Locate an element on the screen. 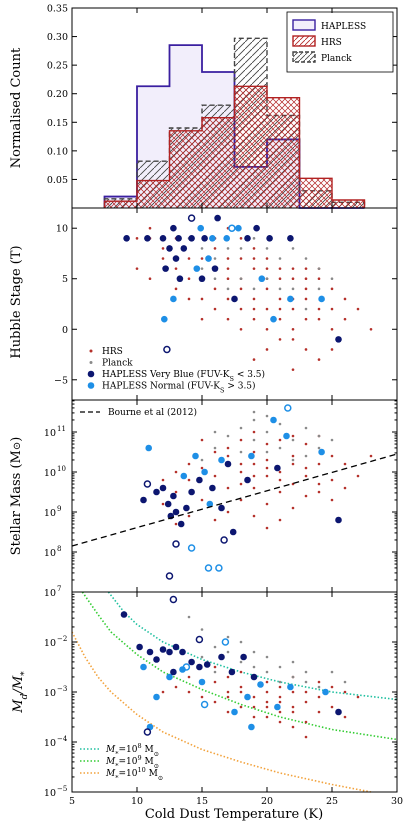 The height and width of the screenshot is (830, 415). mass-legend: Bourne et al (2012) is located at coordinates (138, 412).